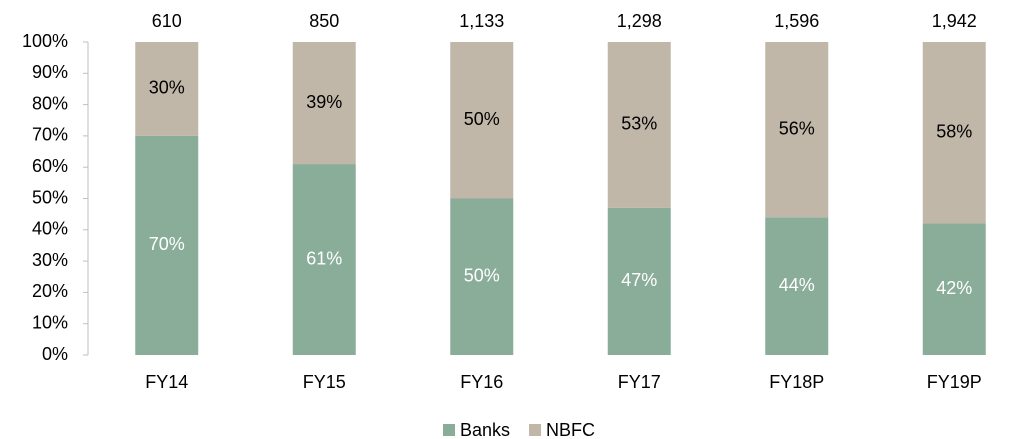 This screenshot has width=1022, height=439. Describe the element at coordinates (639, 382) in the screenshot. I see `x-tick-label: FY17` at that location.